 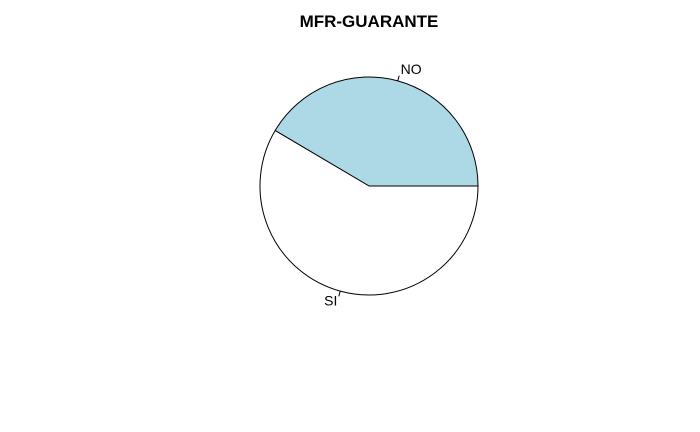 I want to click on chart-title: MFR-GUARANTE, so click(x=369, y=21).